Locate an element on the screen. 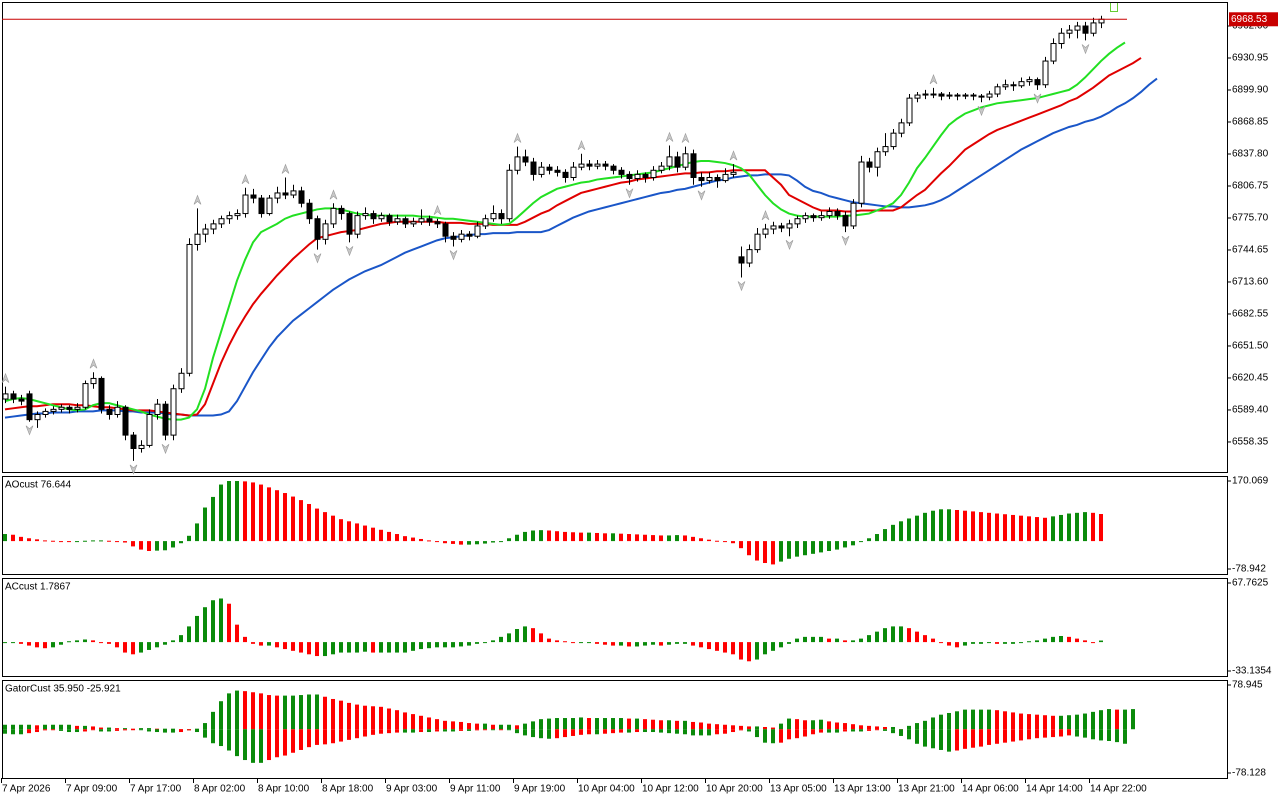 The width and height of the screenshot is (1280, 800). y-tick-label: -33.1354 is located at coordinates (1252, 671).